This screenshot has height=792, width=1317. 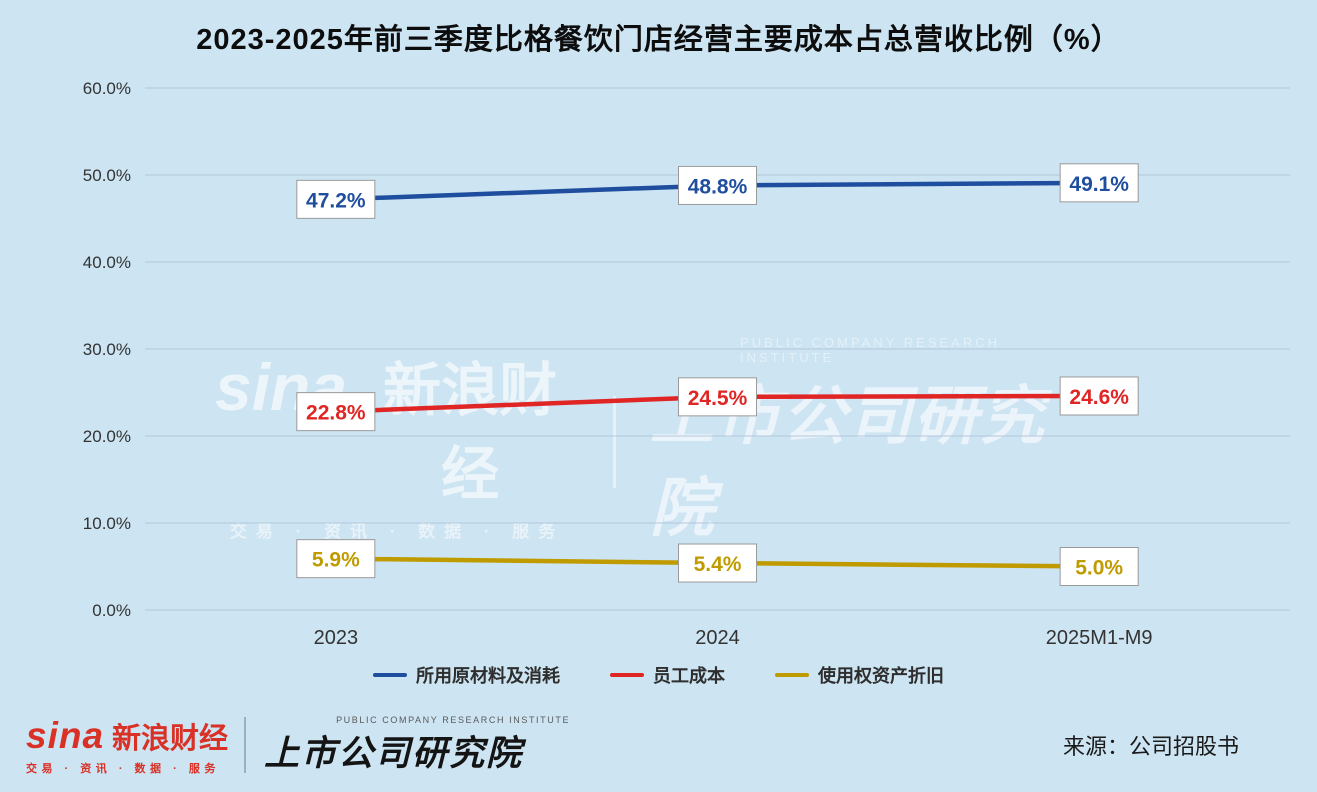 I want to click on chart-legend: 所用原材料及消耗 员工成本 使用权资产折旧, so click(x=658, y=675).